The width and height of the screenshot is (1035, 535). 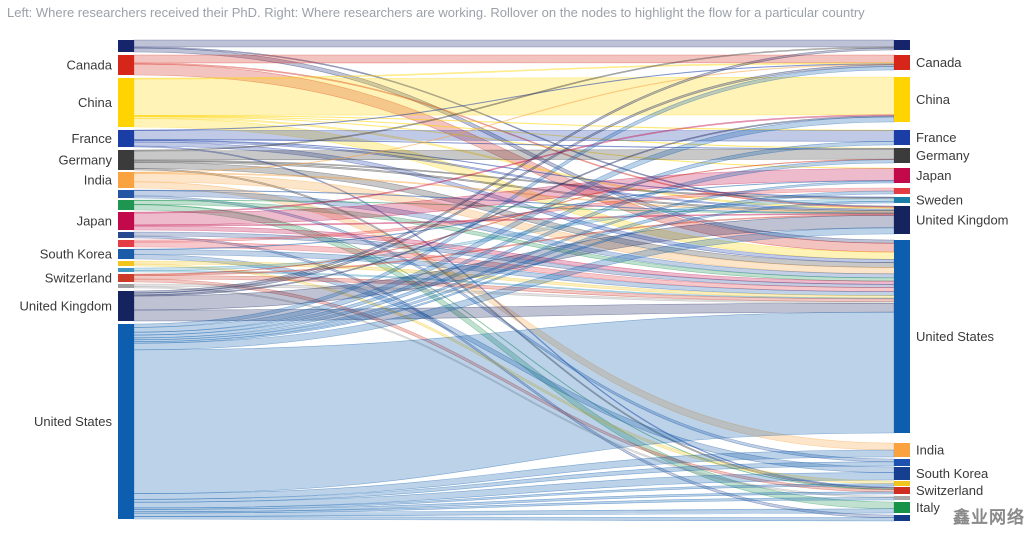 What do you see at coordinates (902, 155) in the screenshot?
I see `sankey-node-r_germany` at bounding box center [902, 155].